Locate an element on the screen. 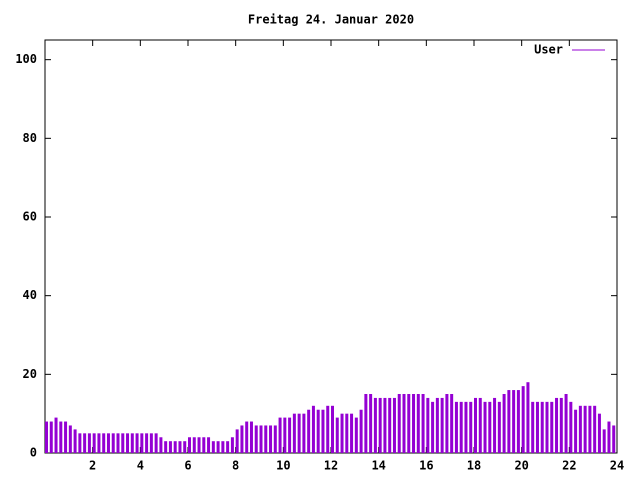 This screenshot has width=640, height=480. x-tick-label: 2 is located at coordinates (92, 466).